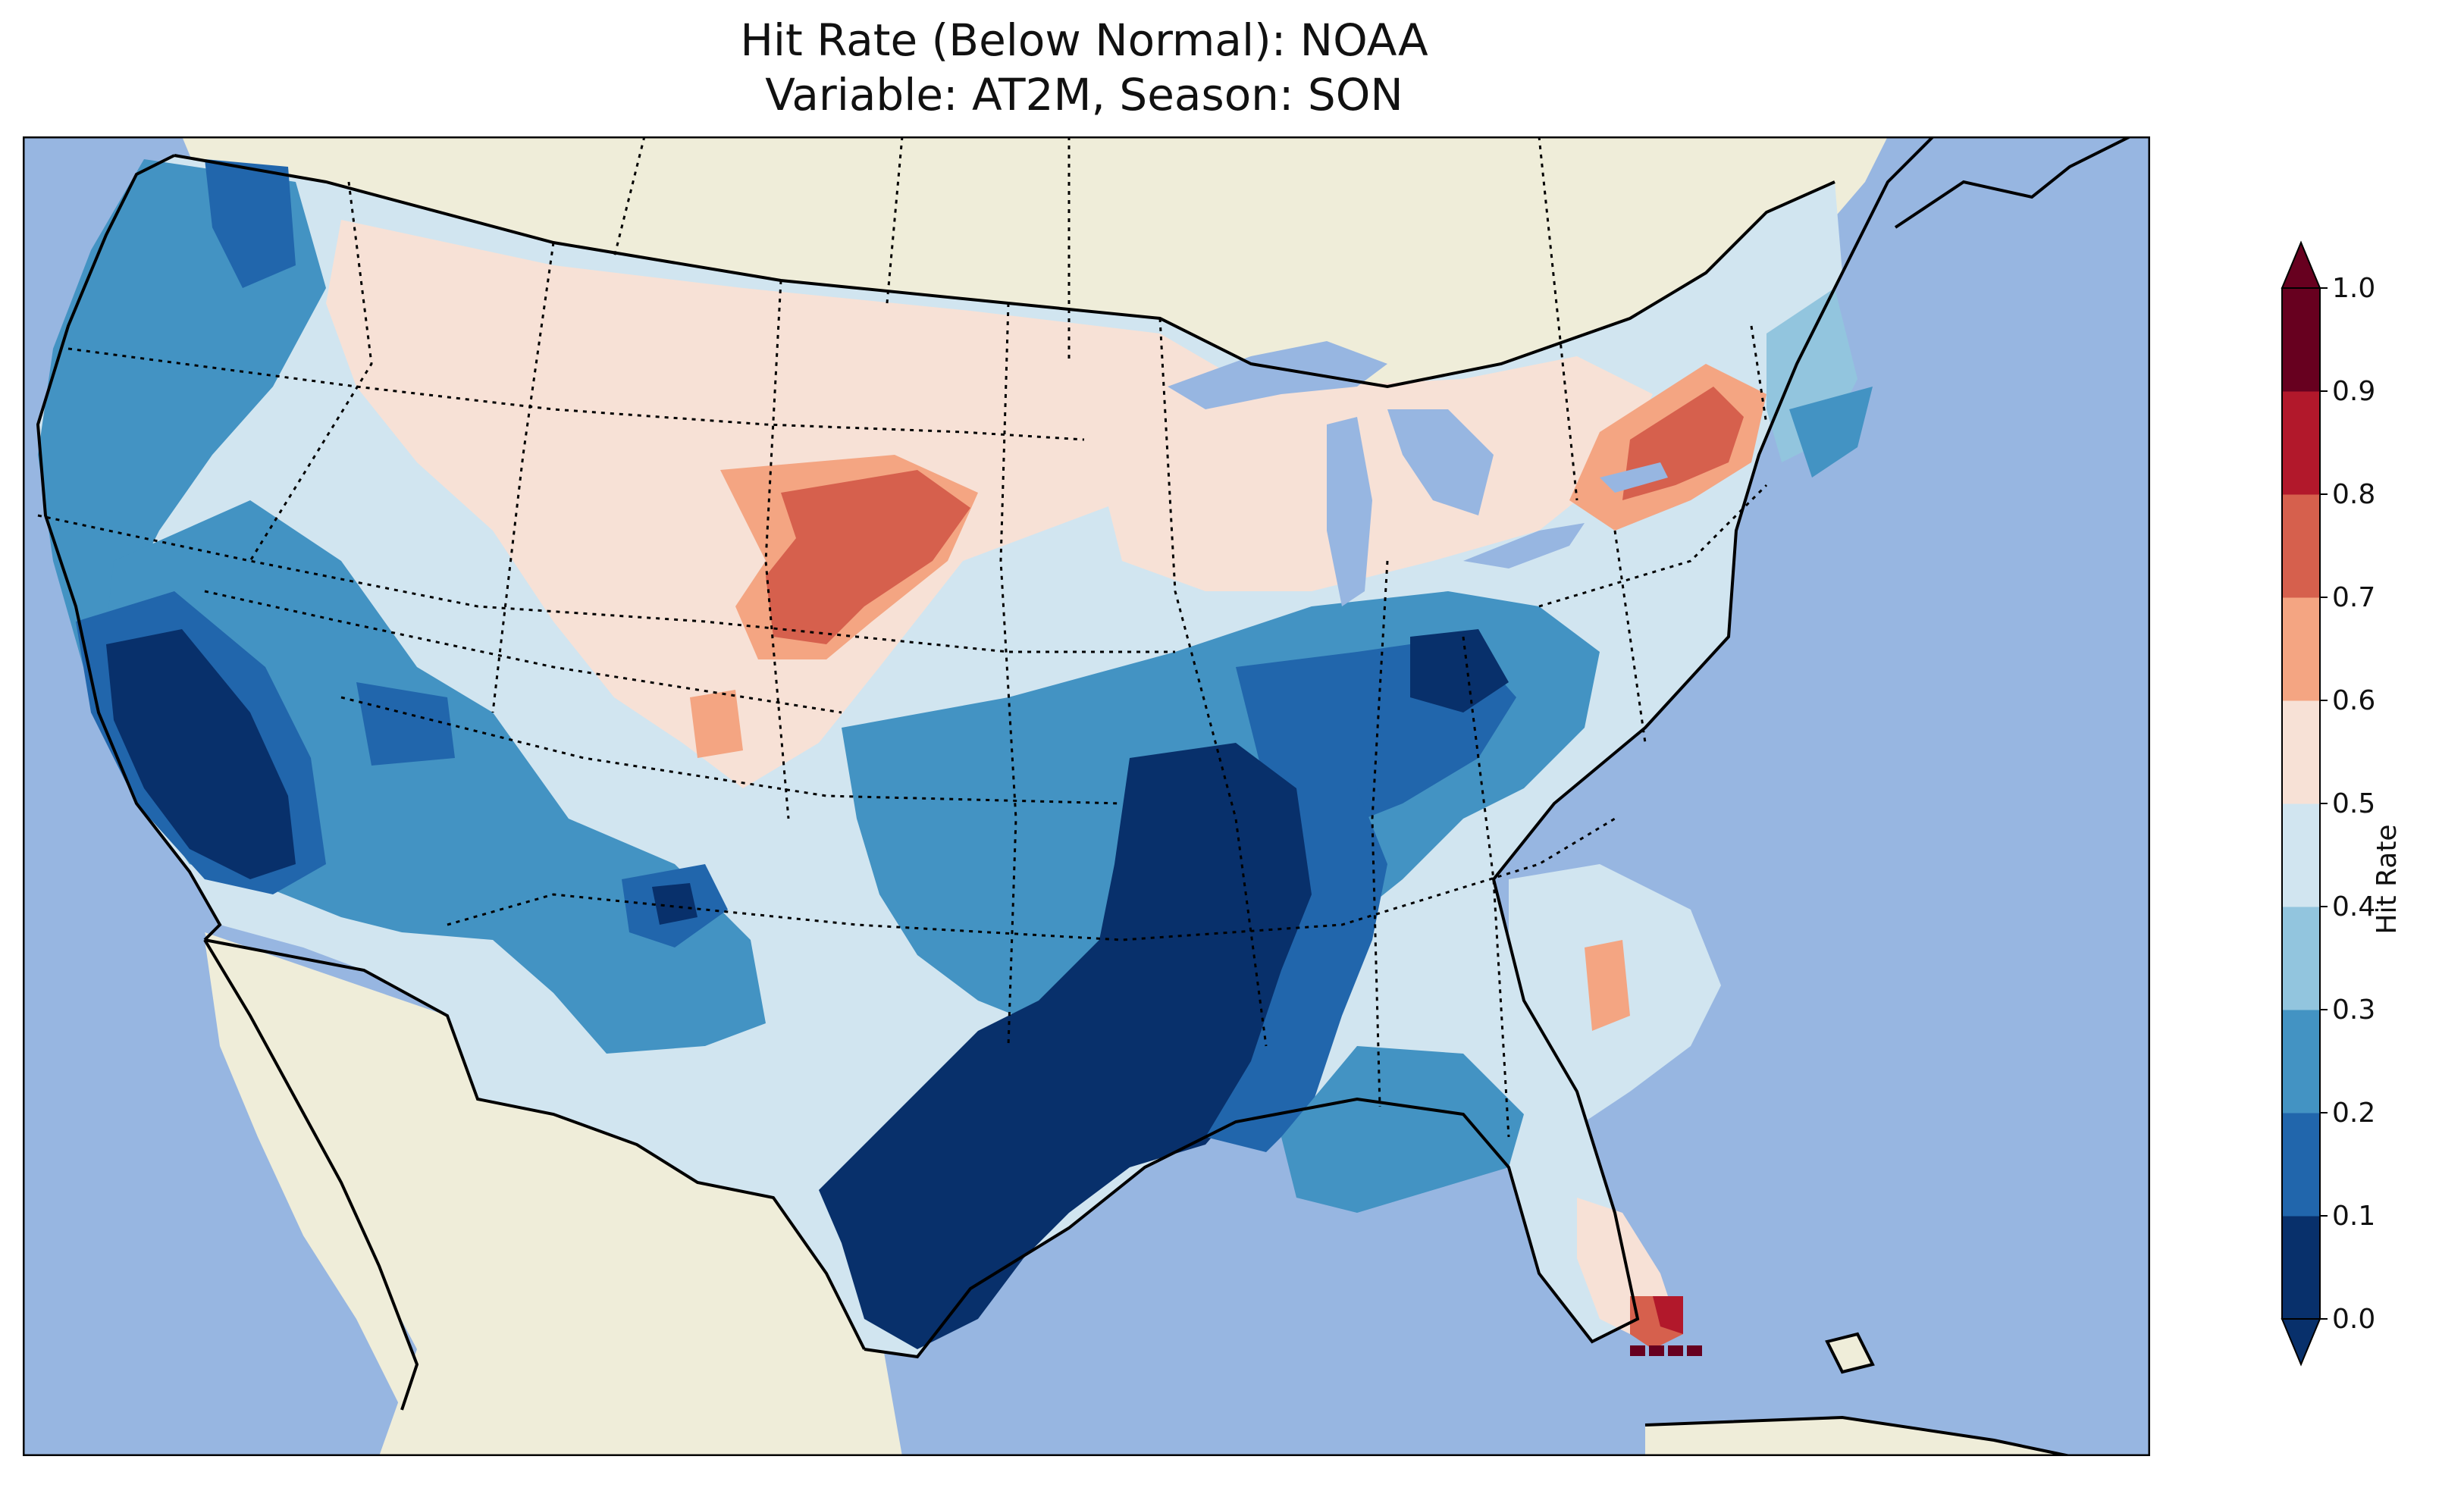 This screenshot has width=2464, height=1494. What do you see at coordinates (716, 724) in the screenshot?
I see `region-colorado-pink` at bounding box center [716, 724].